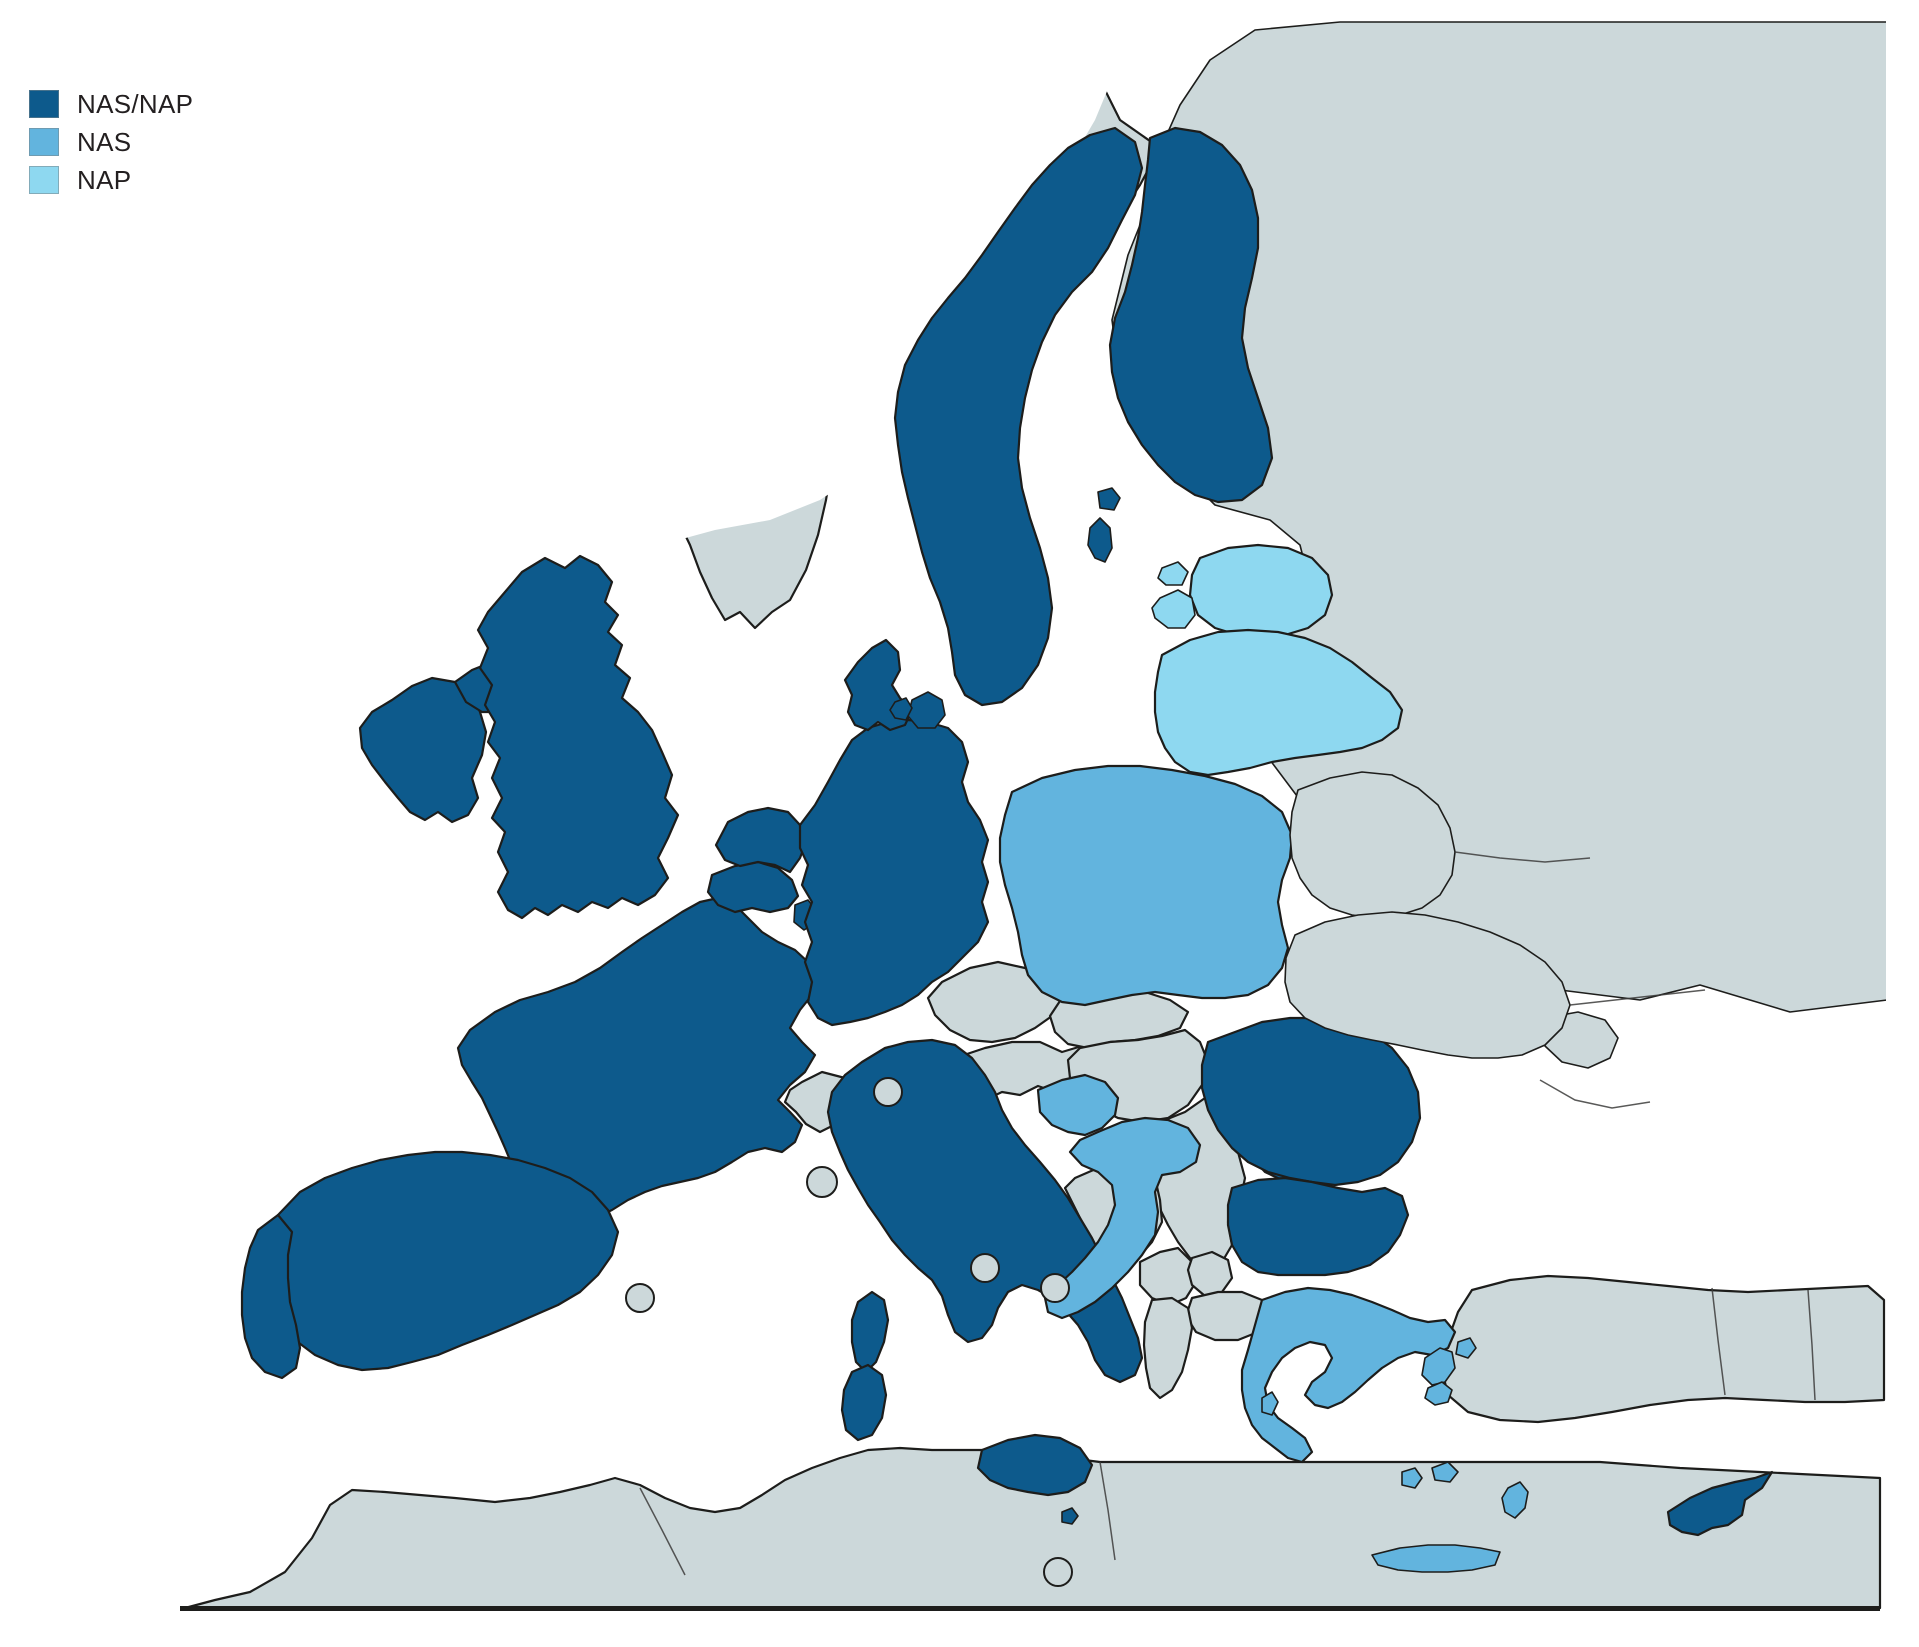 The height and width of the screenshot is (1647, 1919). I want to click on lake-geneva, so click(822, 1182).